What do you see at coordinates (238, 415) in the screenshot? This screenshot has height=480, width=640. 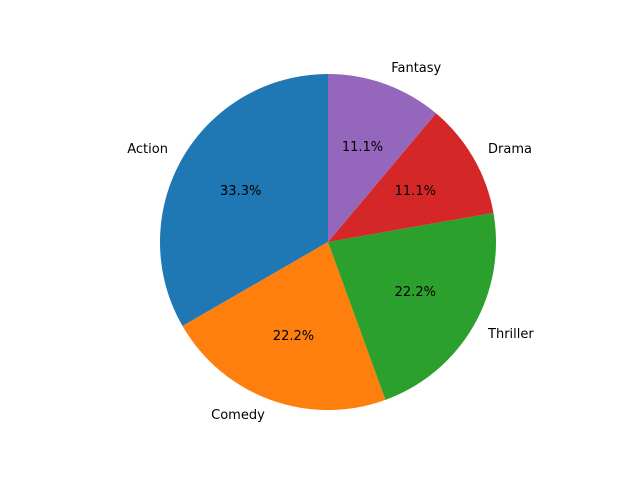 I see `slice-label-comedy: Comedy` at bounding box center [238, 415].